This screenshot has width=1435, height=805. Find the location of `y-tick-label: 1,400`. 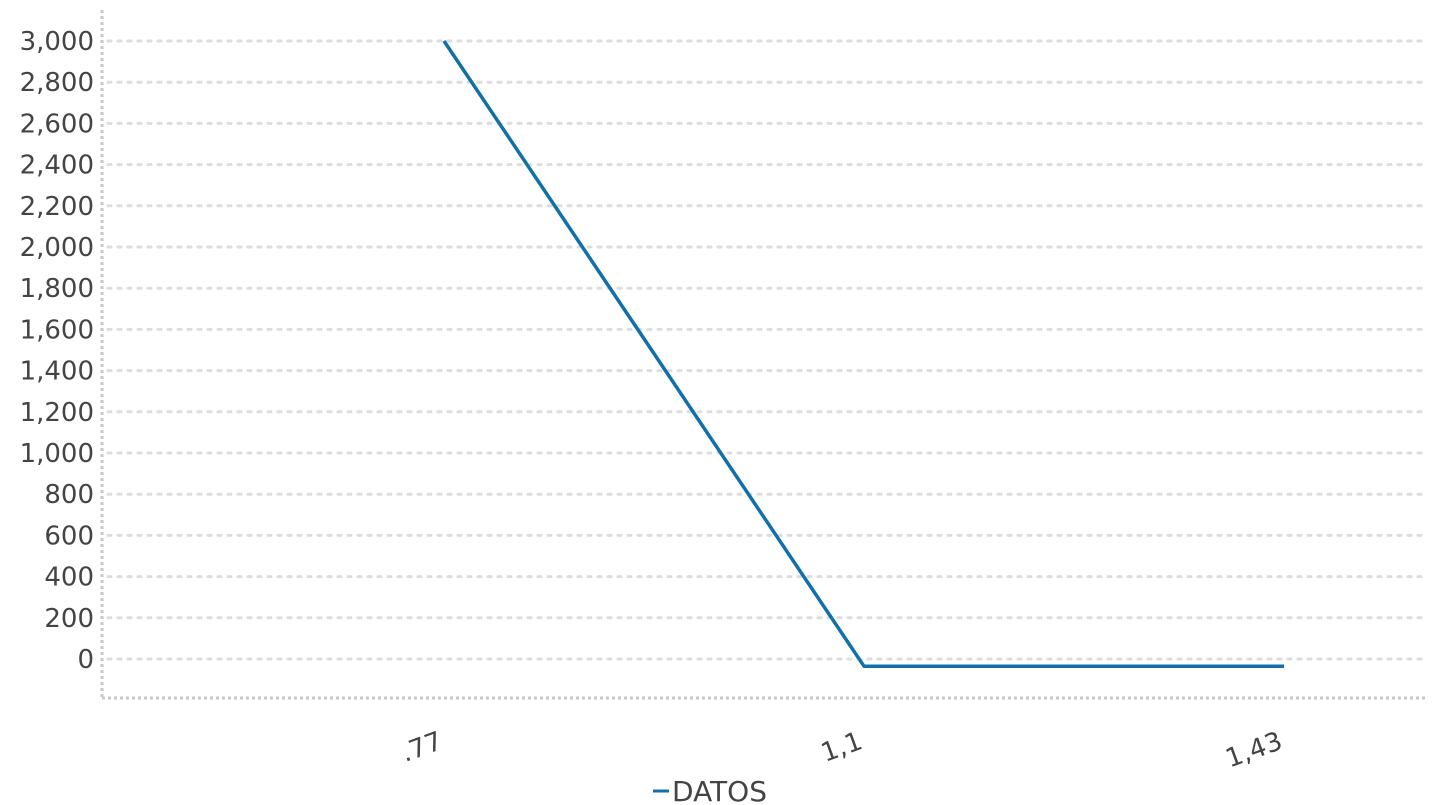

y-tick-label: 1,400 is located at coordinates (57, 372).